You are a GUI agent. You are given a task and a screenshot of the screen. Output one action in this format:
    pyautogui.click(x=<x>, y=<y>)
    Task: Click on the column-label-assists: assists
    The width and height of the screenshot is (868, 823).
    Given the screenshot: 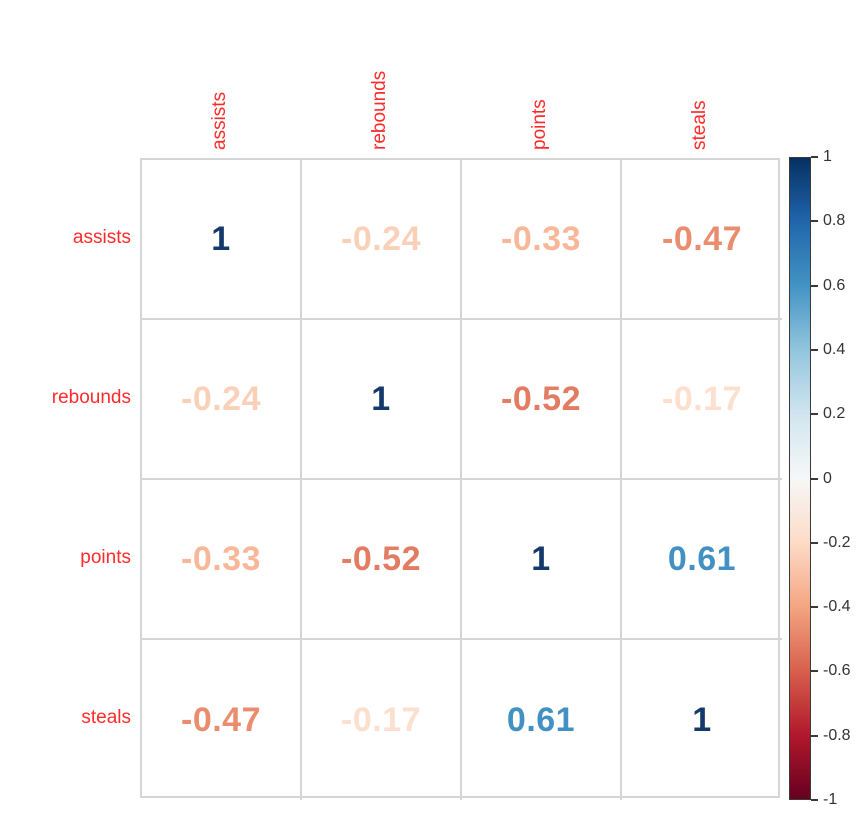 What is the action you would take?
    pyautogui.click(x=219, y=120)
    